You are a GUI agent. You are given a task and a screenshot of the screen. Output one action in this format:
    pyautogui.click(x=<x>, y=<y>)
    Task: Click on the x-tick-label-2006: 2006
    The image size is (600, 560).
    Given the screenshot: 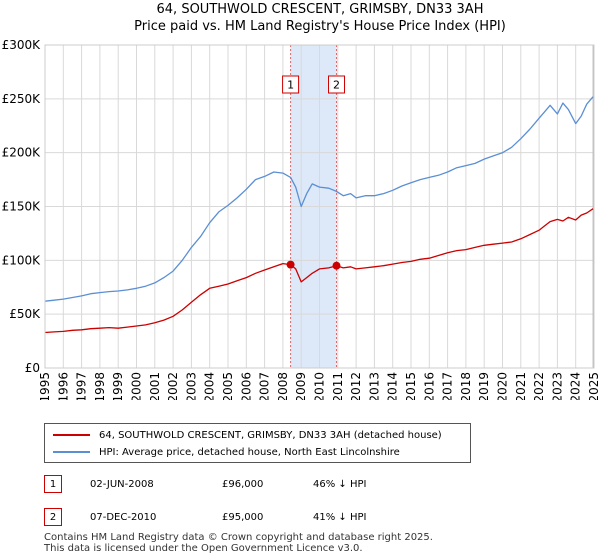 What is the action you would take?
    pyautogui.click(x=246, y=386)
    